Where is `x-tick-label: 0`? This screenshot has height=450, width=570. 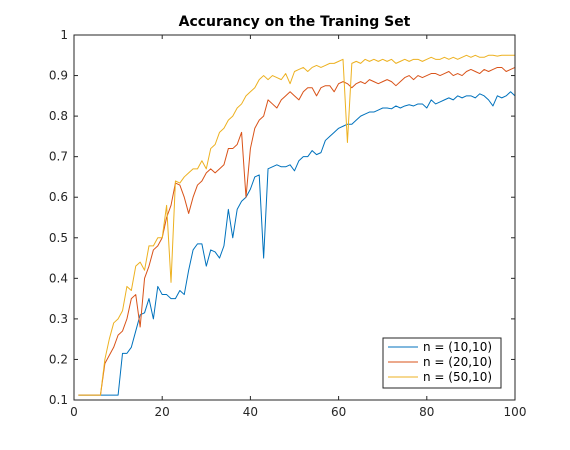 x-tick-label: 0 is located at coordinates (74, 412).